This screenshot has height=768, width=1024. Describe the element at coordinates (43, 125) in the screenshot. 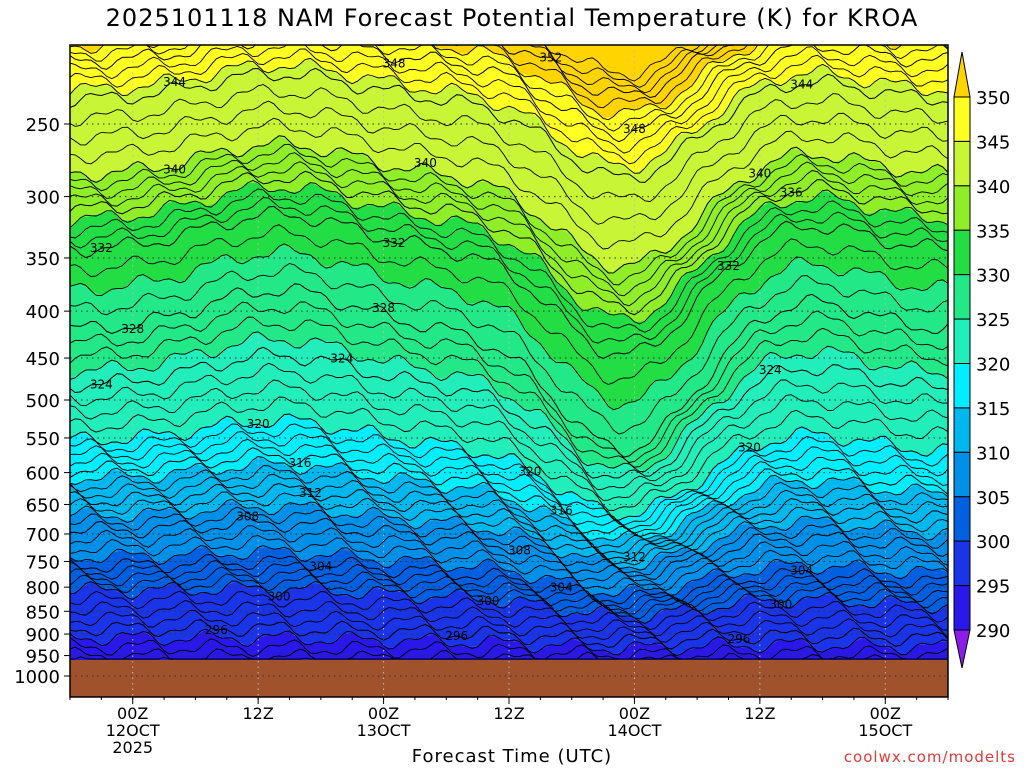

I see `y-tick-label-250: 250` at that location.